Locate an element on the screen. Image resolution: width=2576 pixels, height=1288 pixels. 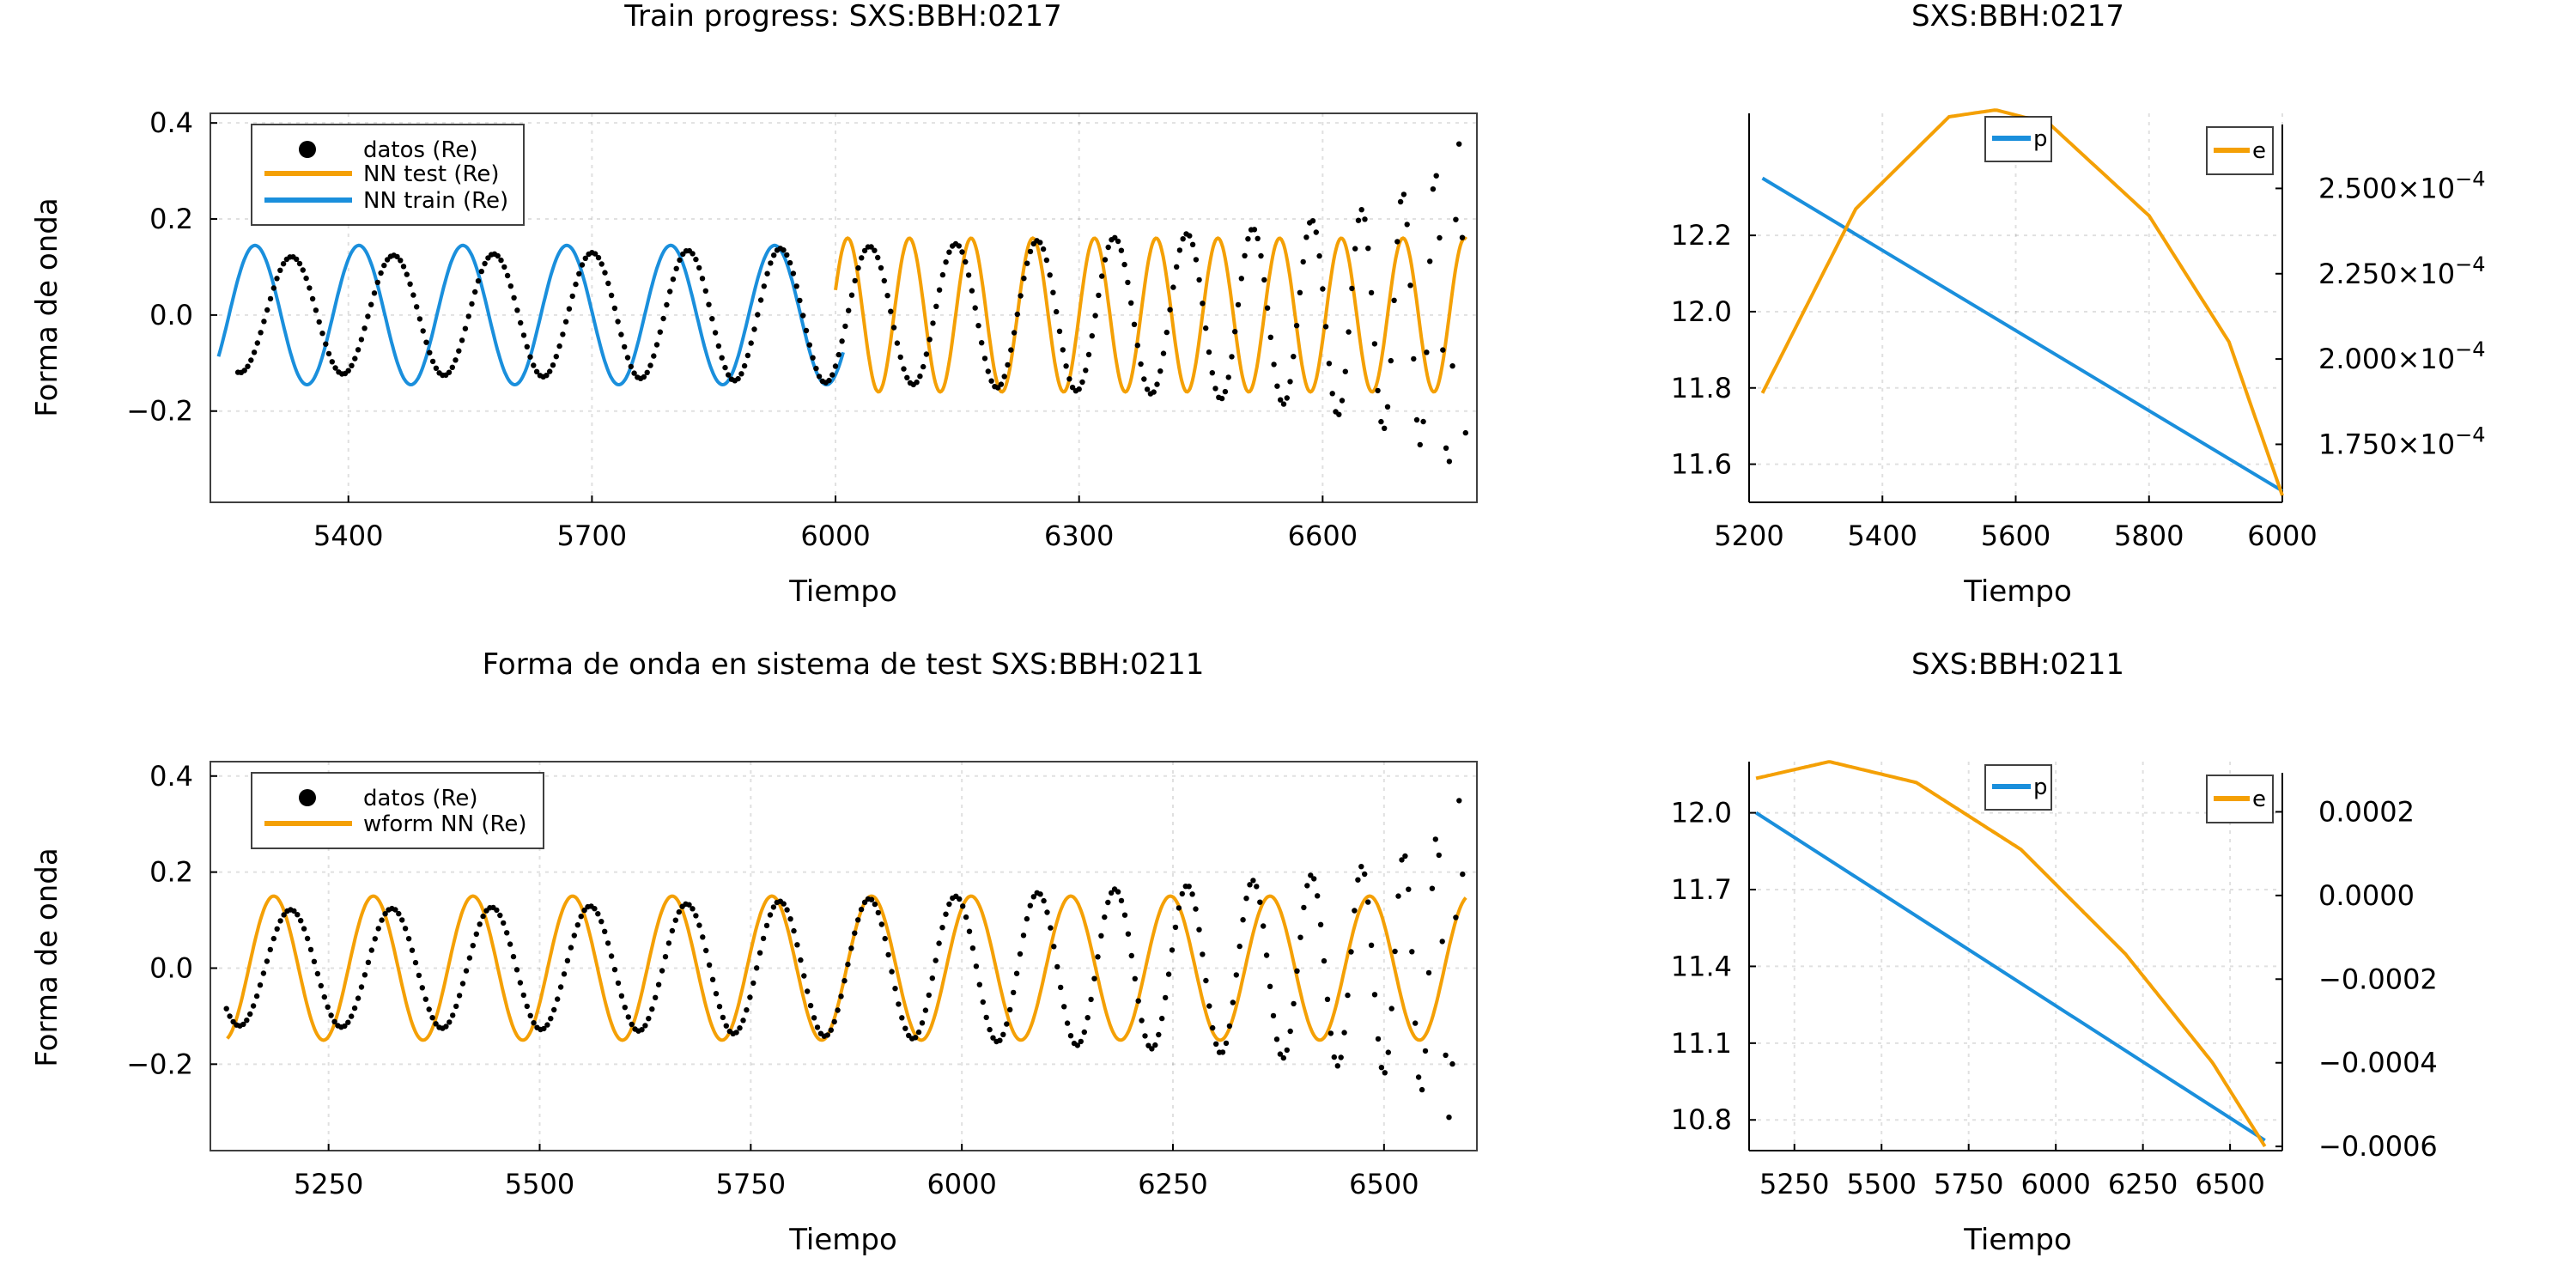
legend-label-datos: datos (Re) is located at coordinates (420, 150).